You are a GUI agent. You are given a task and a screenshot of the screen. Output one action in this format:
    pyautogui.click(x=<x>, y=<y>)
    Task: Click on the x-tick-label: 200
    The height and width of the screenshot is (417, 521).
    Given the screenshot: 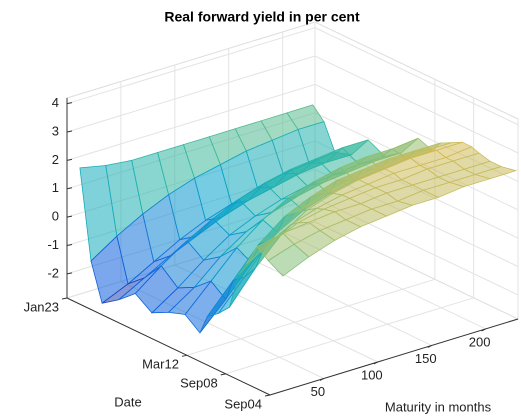 What is the action you would take?
    pyautogui.click(x=480, y=341)
    